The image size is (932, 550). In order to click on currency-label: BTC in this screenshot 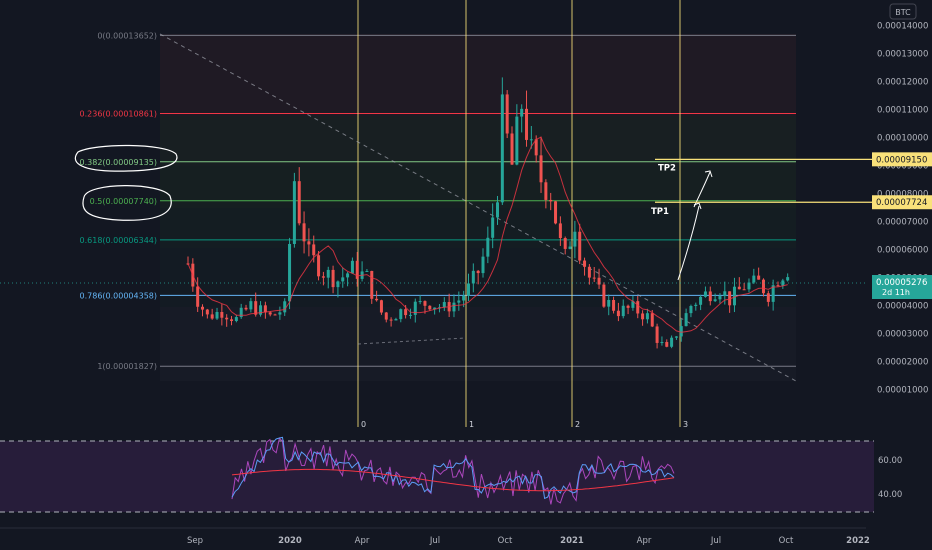, I will do `click(903, 12)`.